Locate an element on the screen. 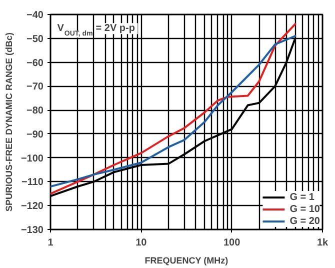  x-tick-label: 100 is located at coordinates (232, 243).